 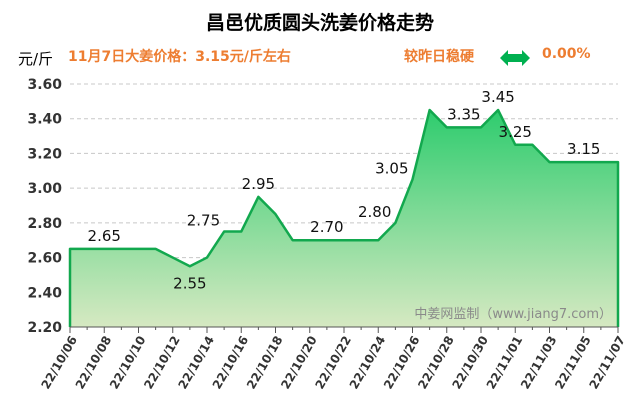 I want to click on data-label: 2.65, so click(x=104, y=236).